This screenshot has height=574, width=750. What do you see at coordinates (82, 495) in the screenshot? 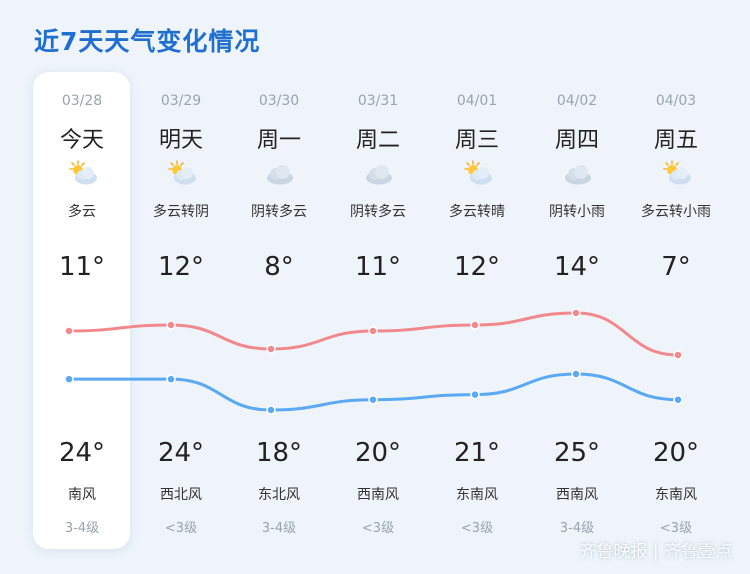
I see `wind-direction: 南风` at bounding box center [82, 495].